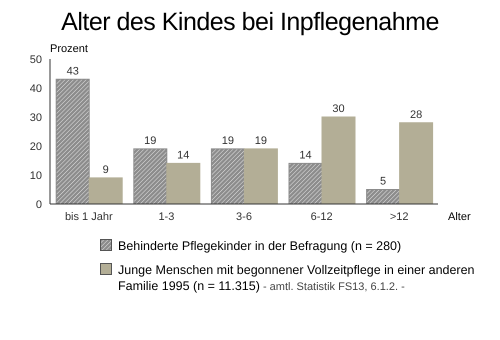 Image resolution: width=500 pixels, height=340 pixels. I want to click on x-axis-title: Alter, so click(459, 217).